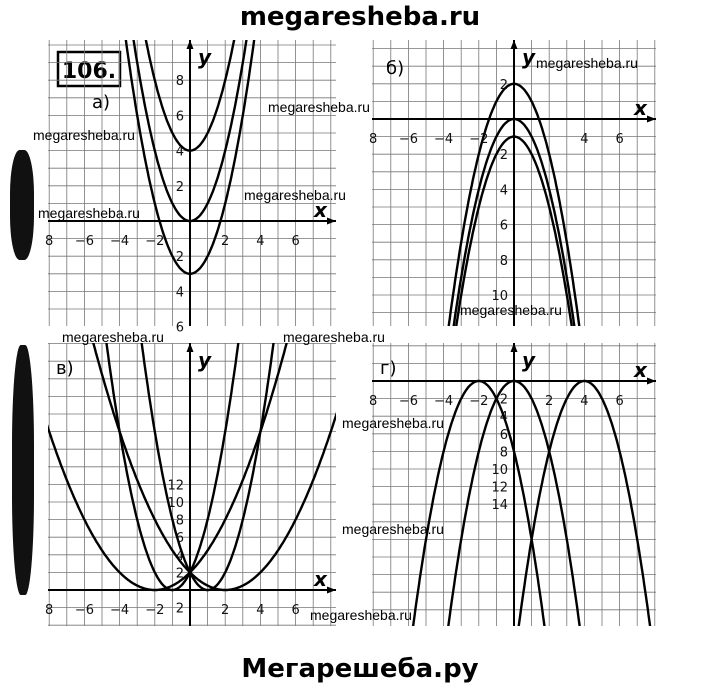  Describe the element at coordinates (388, 368) in the screenshot. I see `panel-label: г)` at that location.